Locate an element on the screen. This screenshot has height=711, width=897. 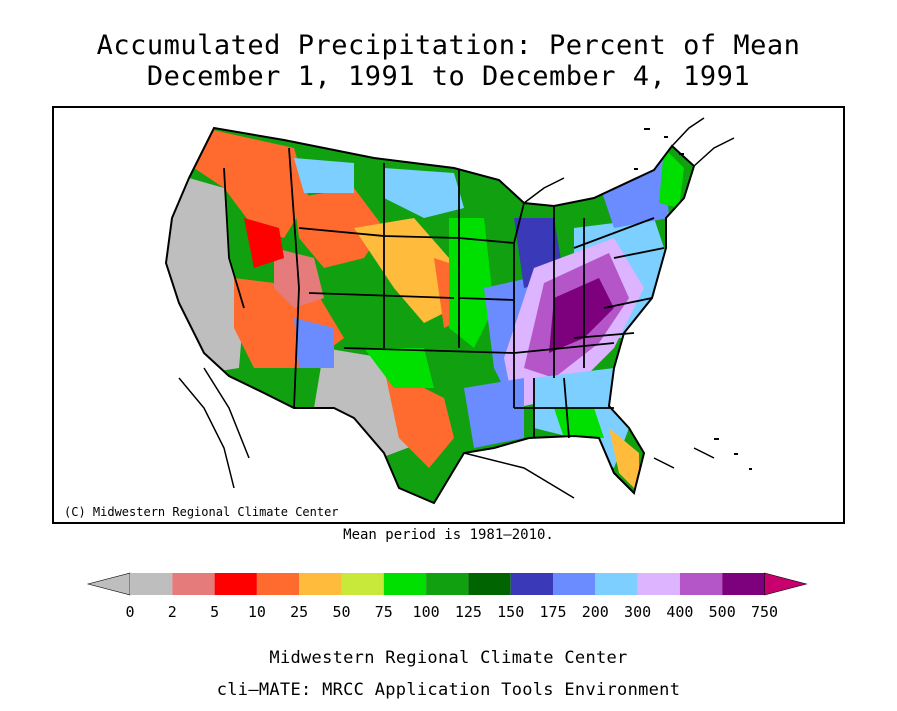
mean-period-note: Mean period is 1981–2010. is located at coordinates (448, 535).